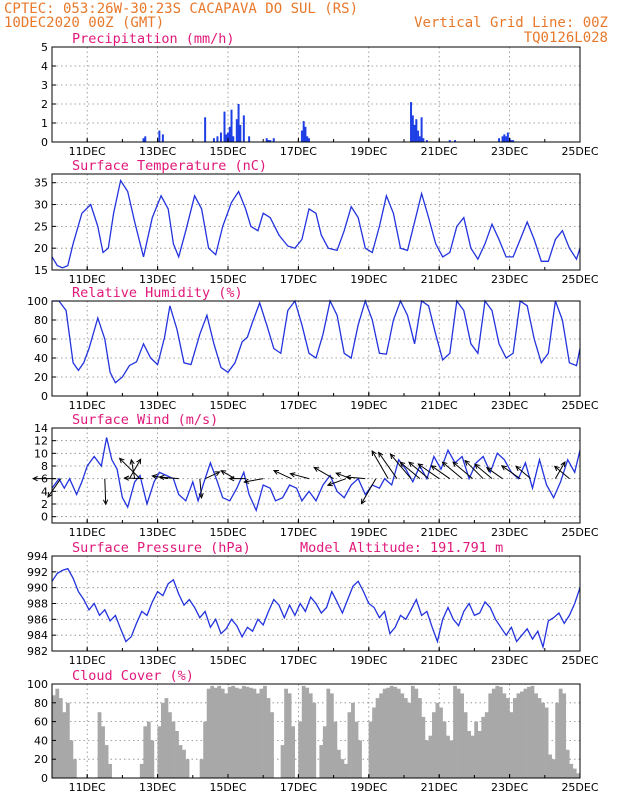 The image size is (618, 800). Describe the element at coordinates (298, 405) in the screenshot. I see `humidity-xtick-label: 17DEC` at that location.